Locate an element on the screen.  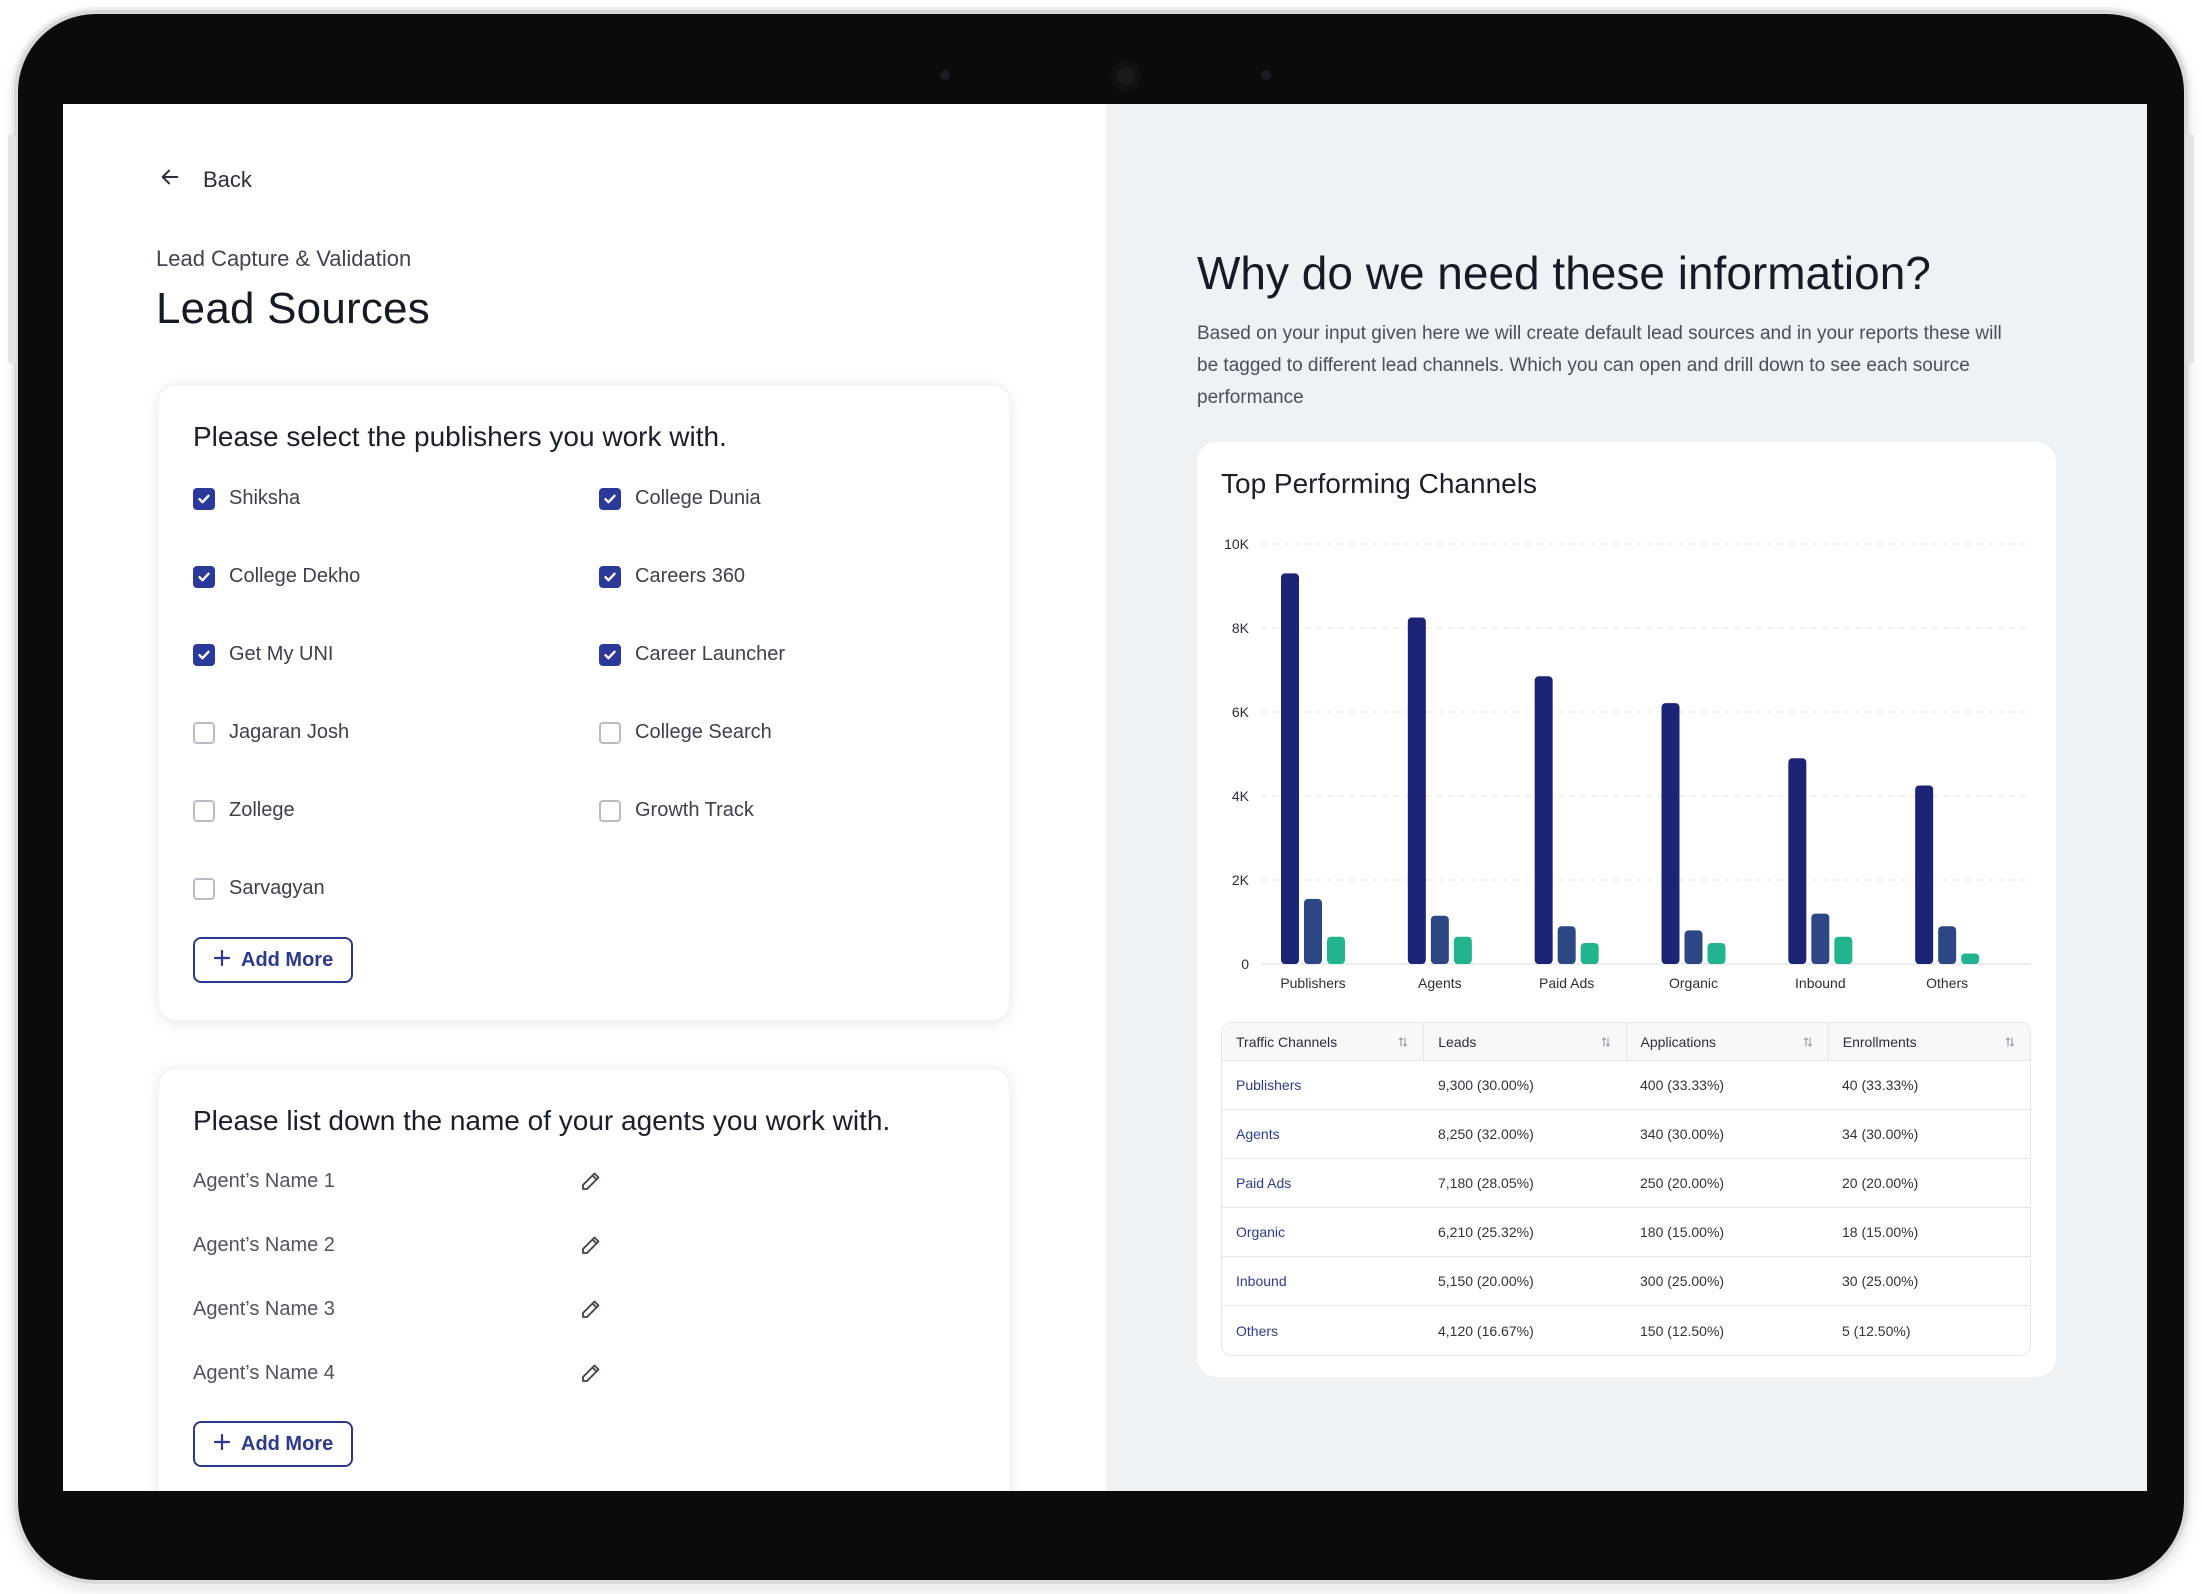
publisher-checkbox-row: Get My UNI is located at coordinates (263, 654).